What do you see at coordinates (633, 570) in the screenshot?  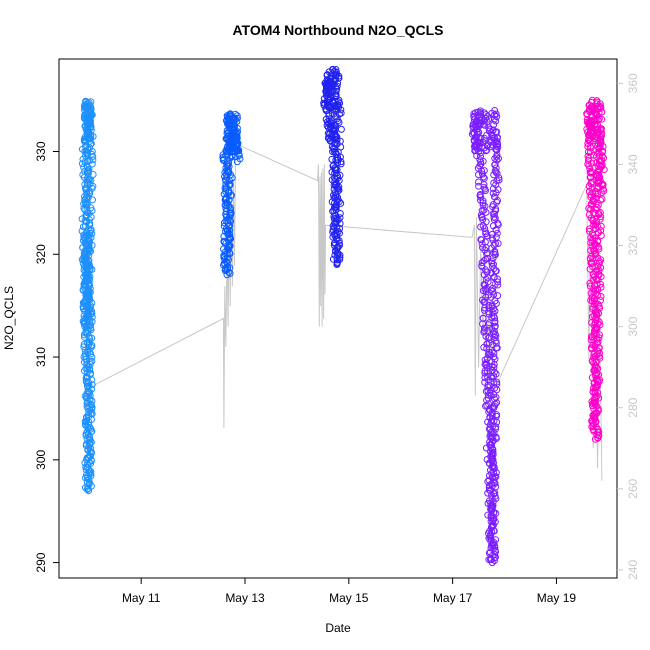 I see `y2-tick-label: 240` at bounding box center [633, 570].